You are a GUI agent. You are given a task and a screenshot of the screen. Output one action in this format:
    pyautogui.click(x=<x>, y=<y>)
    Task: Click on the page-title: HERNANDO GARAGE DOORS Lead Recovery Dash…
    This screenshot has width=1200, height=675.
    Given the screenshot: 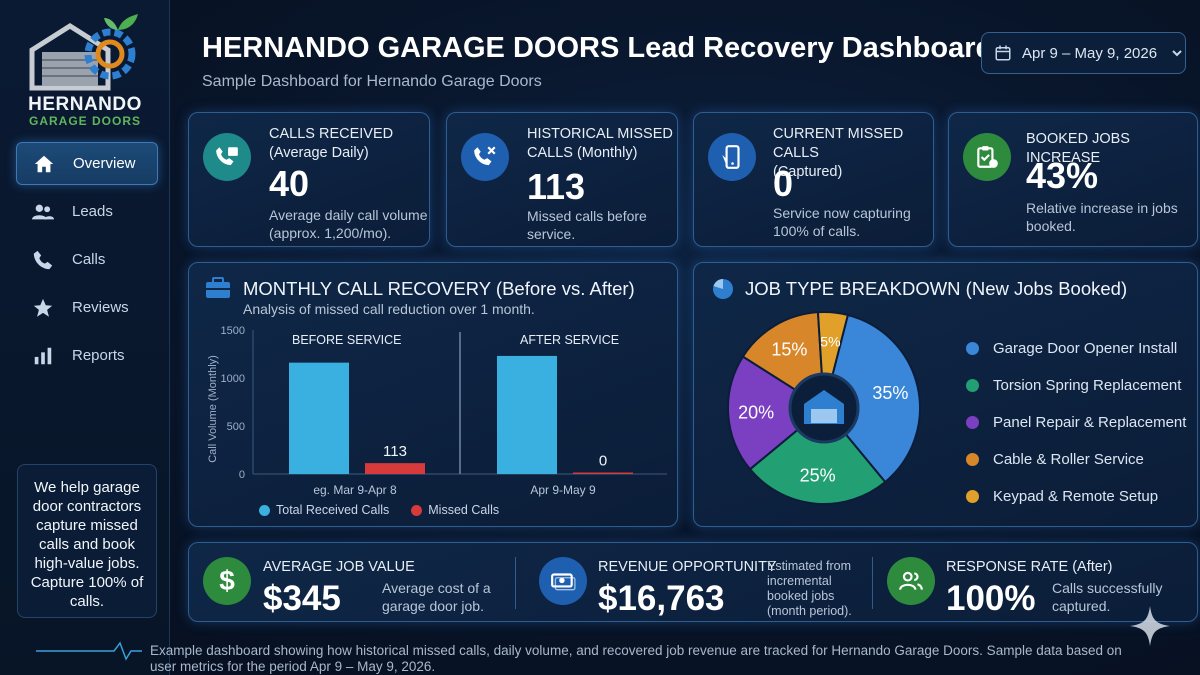 What is the action you would take?
    pyautogui.click(x=598, y=48)
    